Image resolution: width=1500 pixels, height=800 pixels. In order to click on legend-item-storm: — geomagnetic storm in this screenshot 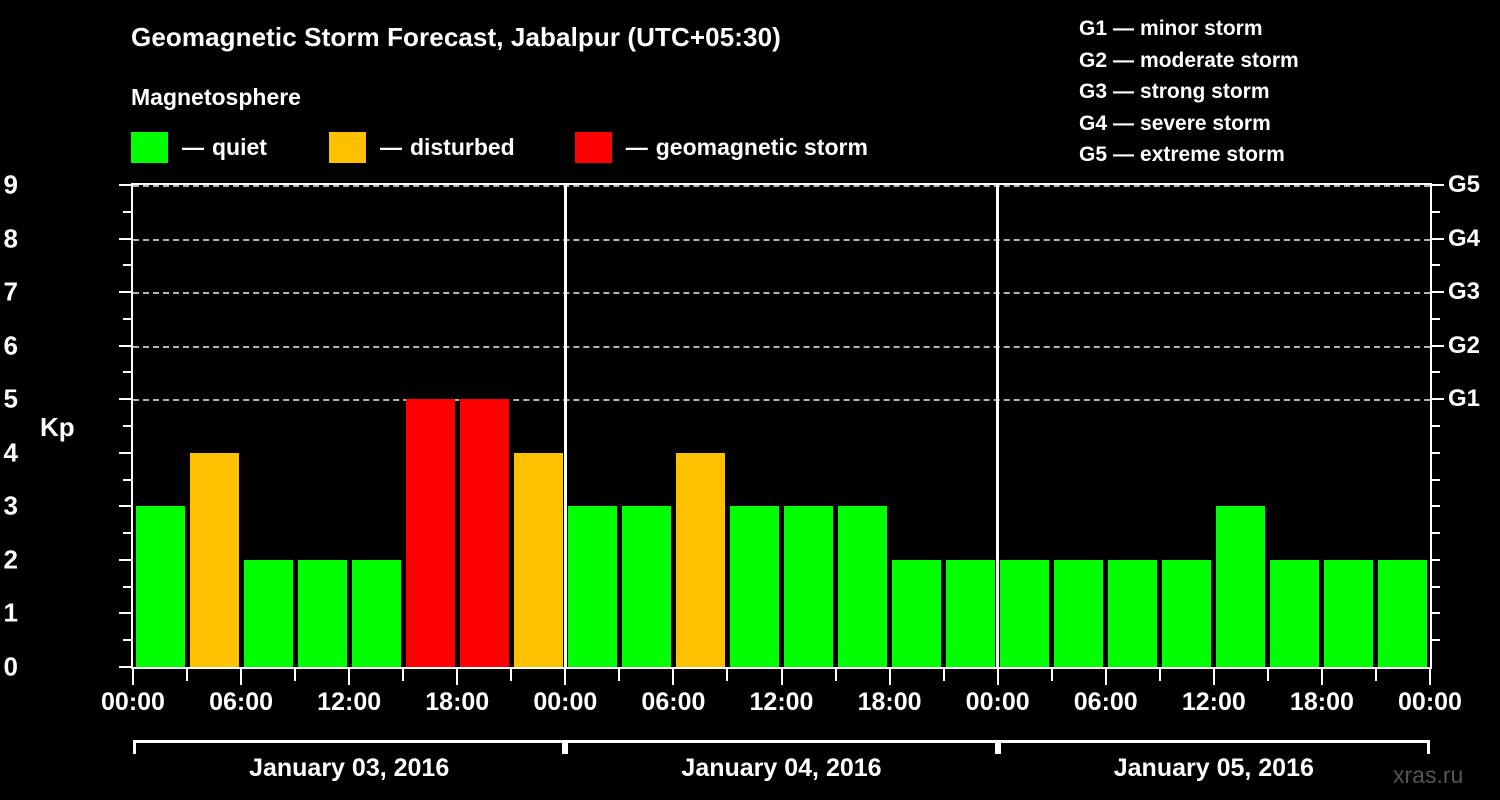, I will do `click(721, 147)`.